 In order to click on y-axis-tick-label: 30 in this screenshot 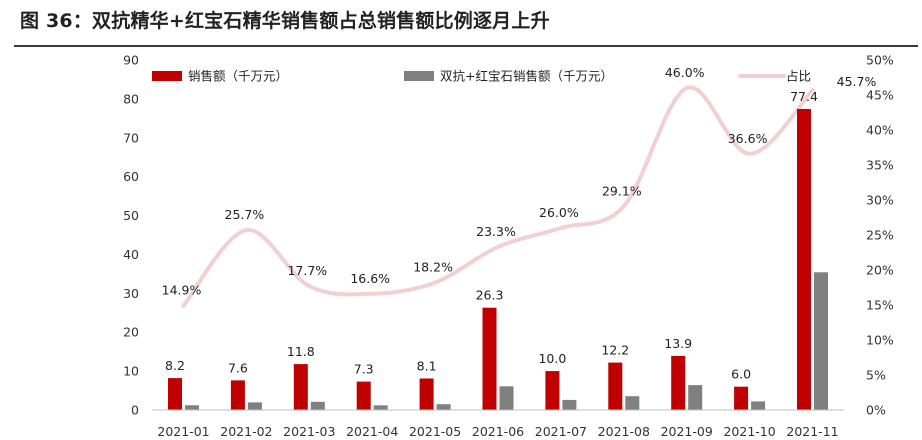, I will do `click(131, 293)`.